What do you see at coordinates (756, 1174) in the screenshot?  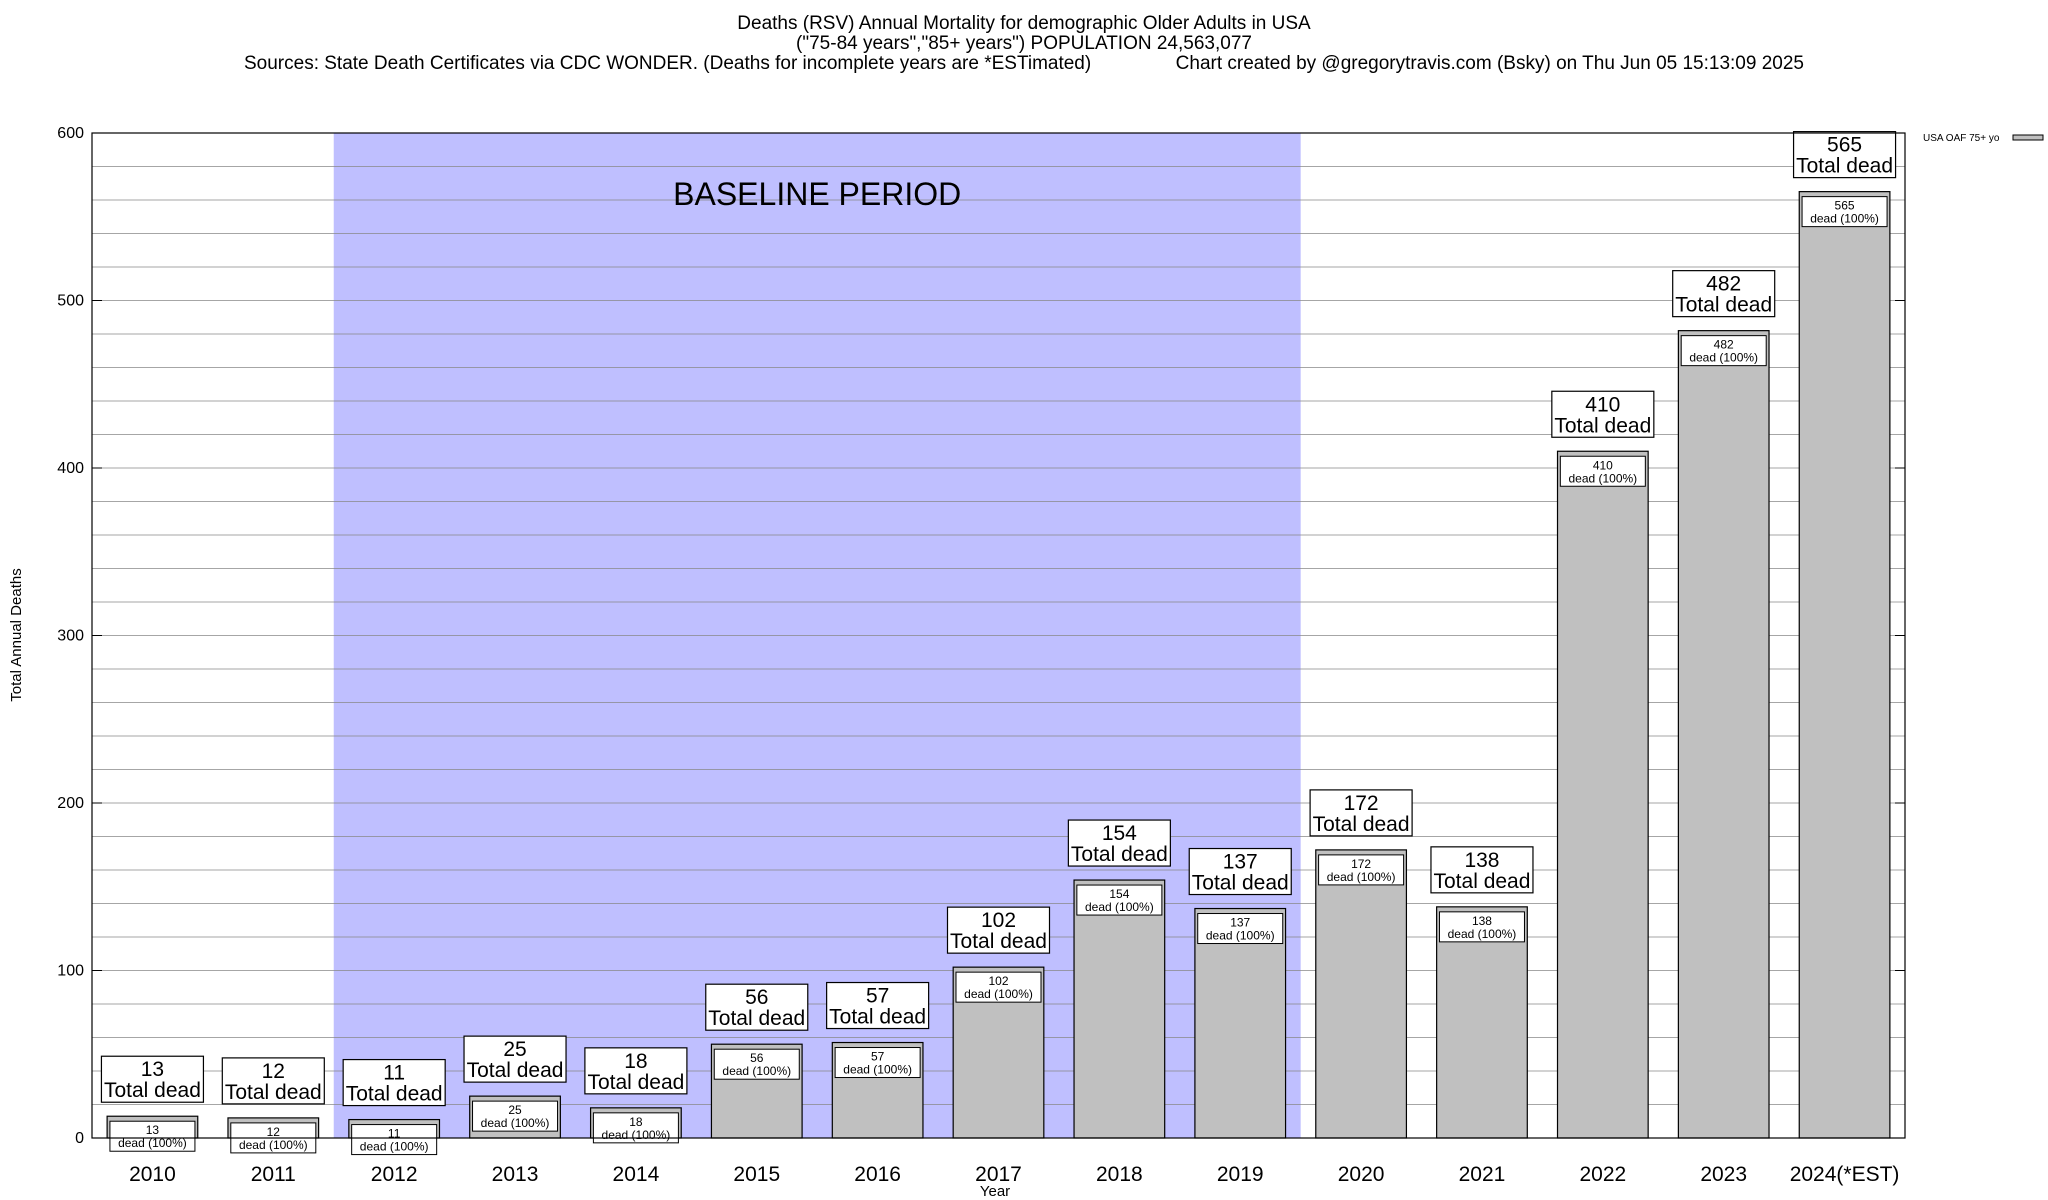 I see `x-tick-label: 2015` at bounding box center [756, 1174].